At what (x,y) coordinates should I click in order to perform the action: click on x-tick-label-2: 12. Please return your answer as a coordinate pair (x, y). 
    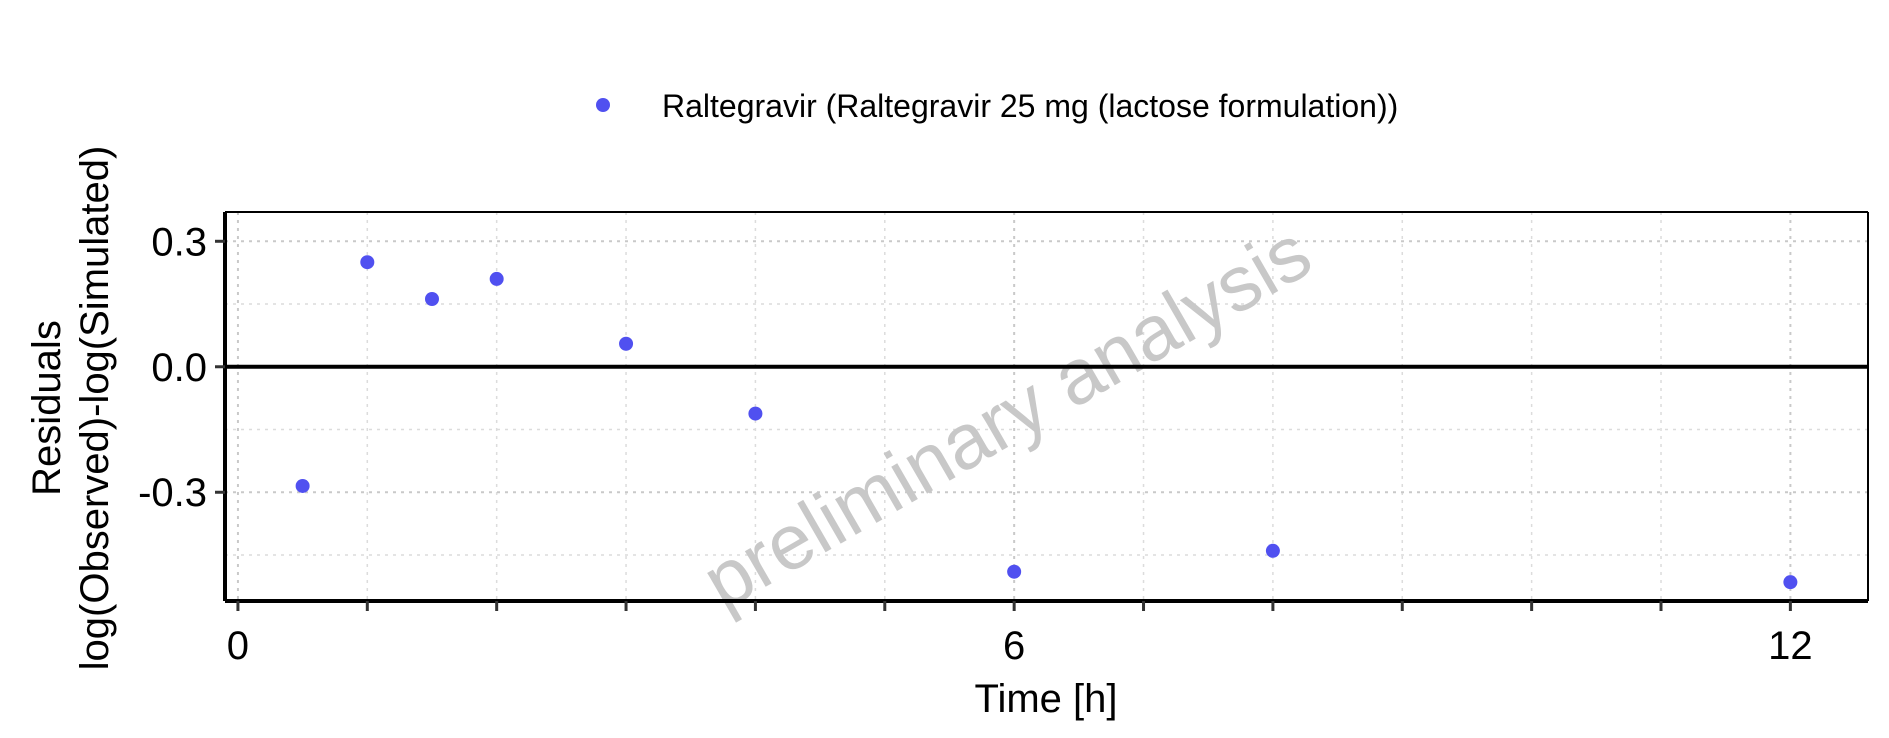
    Looking at the image, I should click on (1790, 646).